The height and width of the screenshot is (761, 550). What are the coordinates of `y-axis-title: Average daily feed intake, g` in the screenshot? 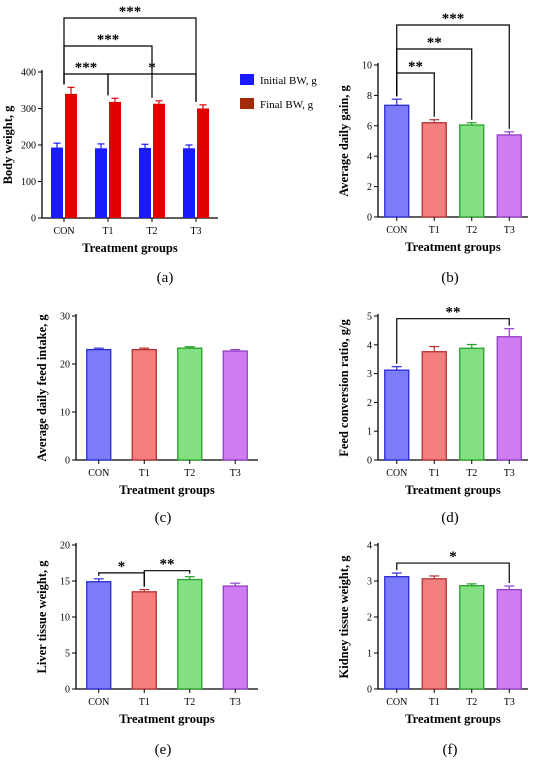 It's located at (42, 388).